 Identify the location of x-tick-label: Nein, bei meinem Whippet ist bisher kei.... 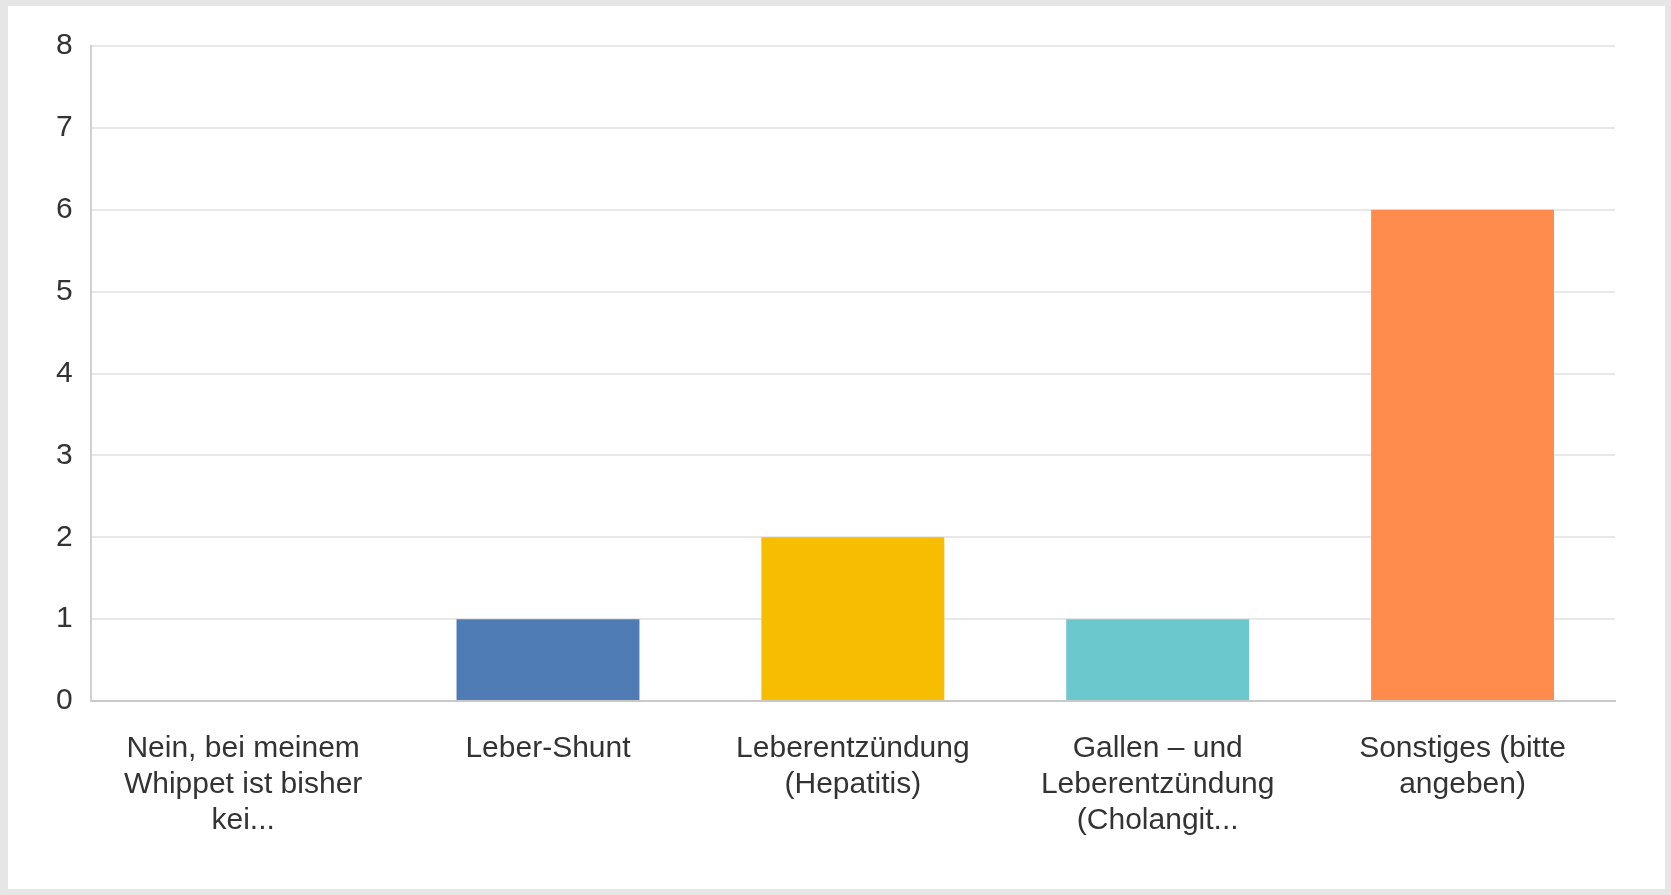
(243, 783).